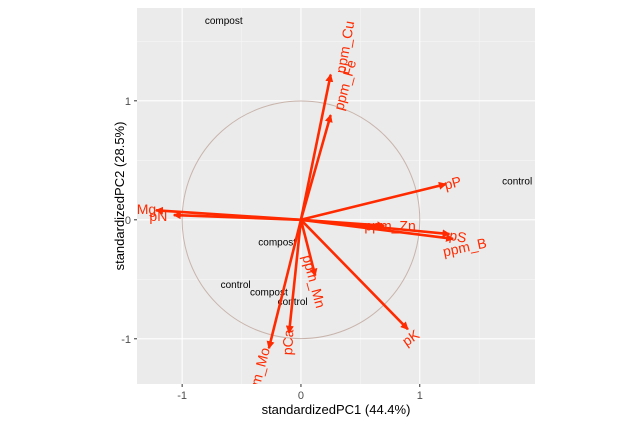 This screenshot has width=624, height=427. I want to click on y-axis-title: standardizedPC2 (28.5%), so click(119, 196).